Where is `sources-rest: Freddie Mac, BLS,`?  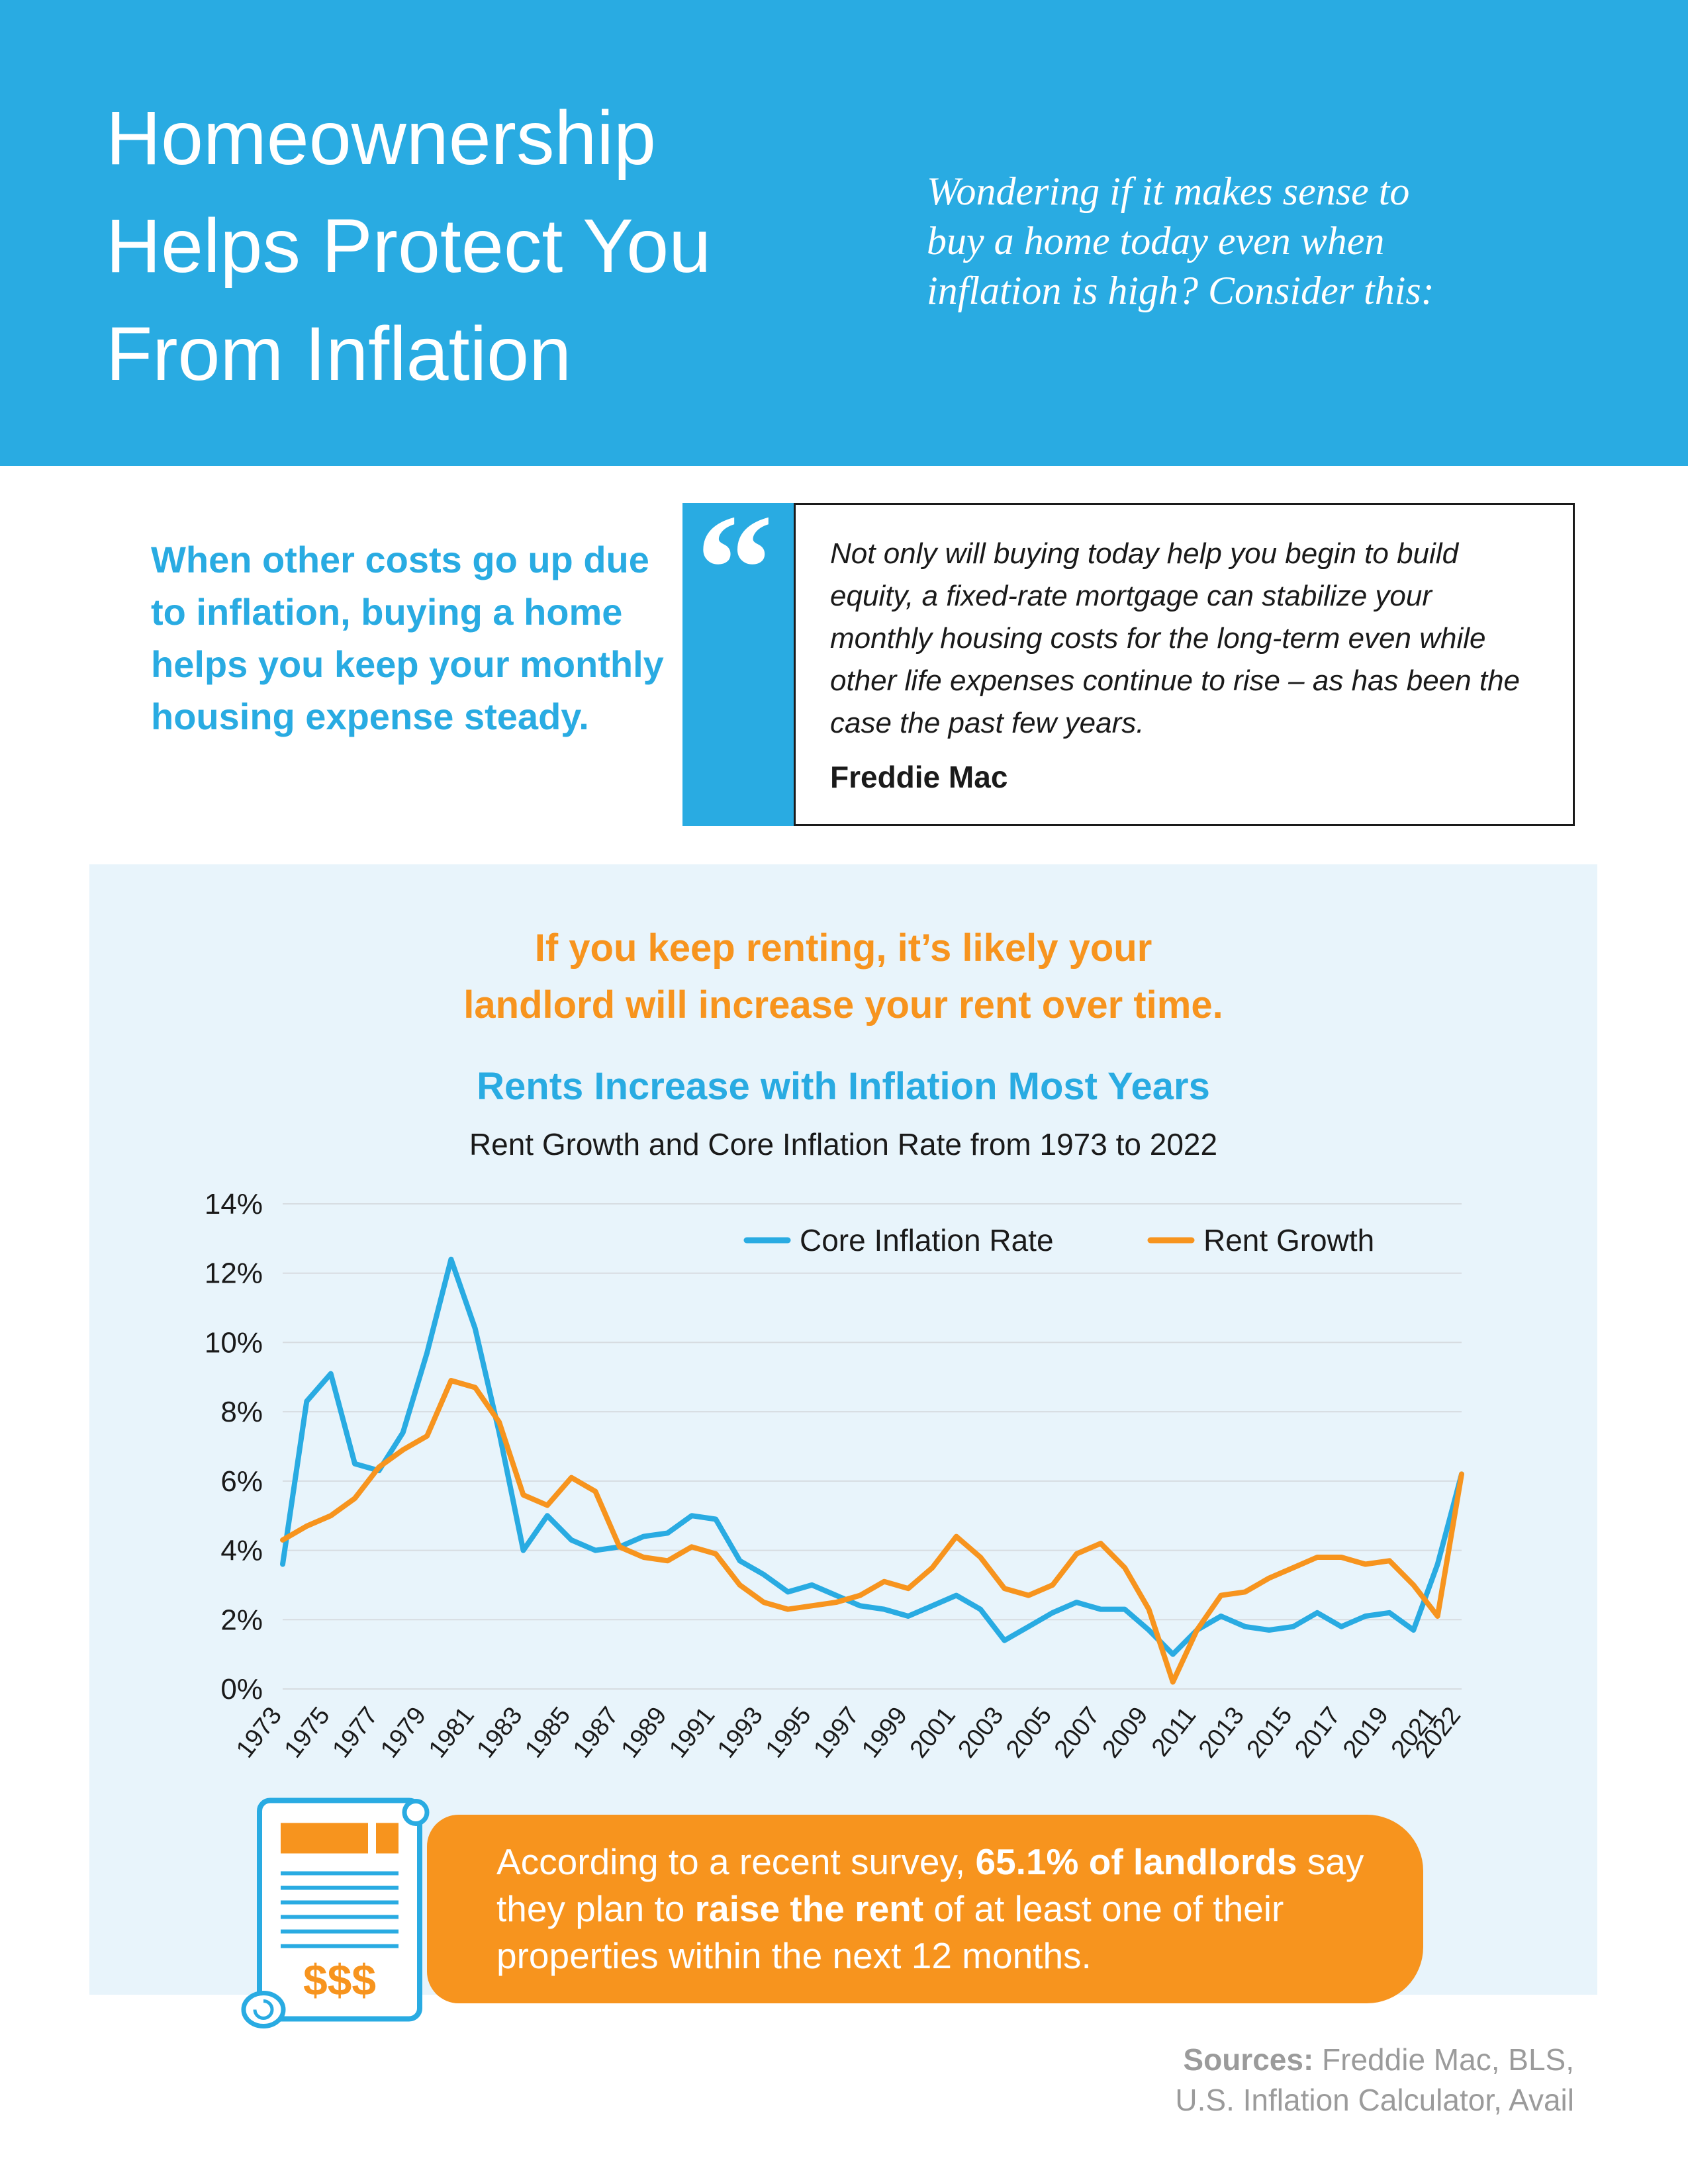
sources-rest: Freddie Mac, BLS, is located at coordinates (1443, 2059).